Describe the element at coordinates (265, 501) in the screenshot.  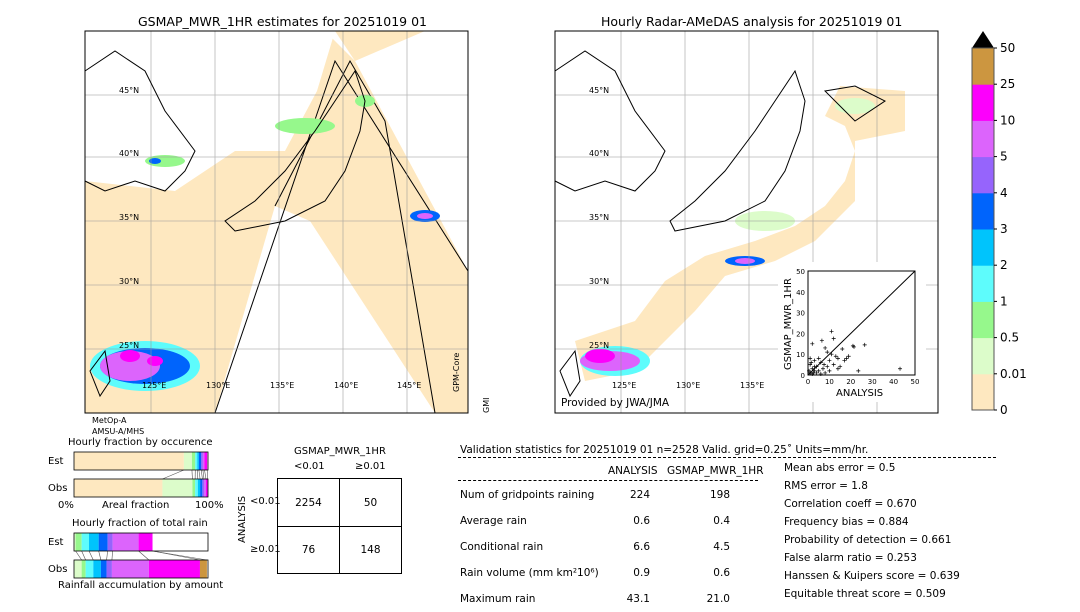
I see `row-label: <0.01` at that location.